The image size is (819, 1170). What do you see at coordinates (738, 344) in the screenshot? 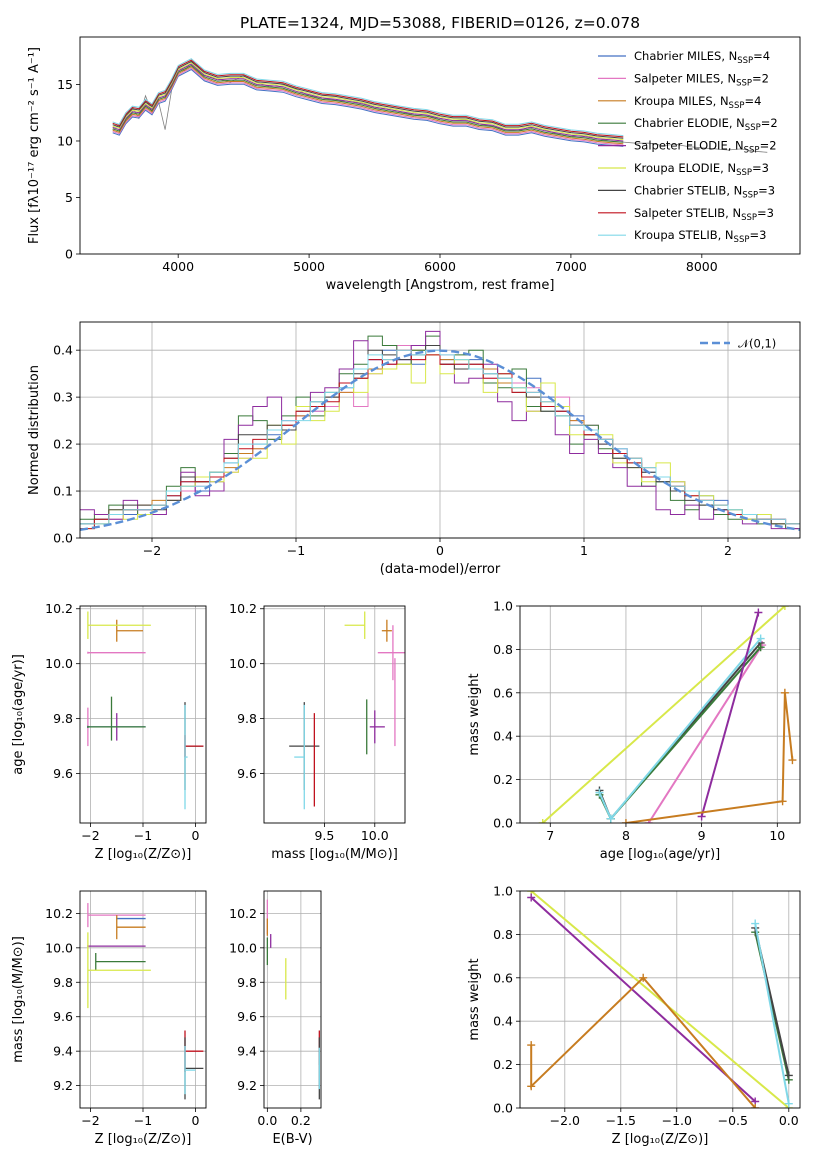
I see `legend: 𝒩(0,1)` at bounding box center [738, 344].